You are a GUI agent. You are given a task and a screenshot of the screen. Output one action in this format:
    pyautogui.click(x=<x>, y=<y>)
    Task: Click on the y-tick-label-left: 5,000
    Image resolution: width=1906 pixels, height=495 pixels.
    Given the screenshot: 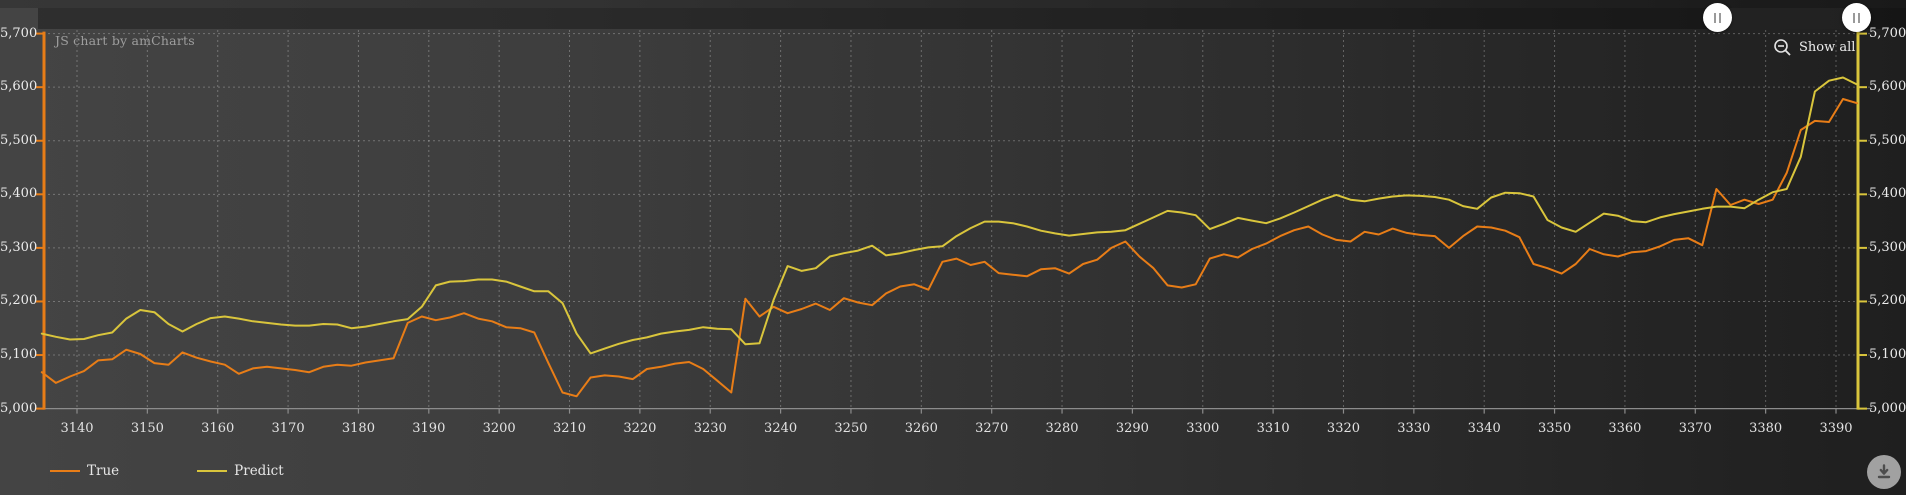 What is the action you would take?
    pyautogui.click(x=19, y=408)
    